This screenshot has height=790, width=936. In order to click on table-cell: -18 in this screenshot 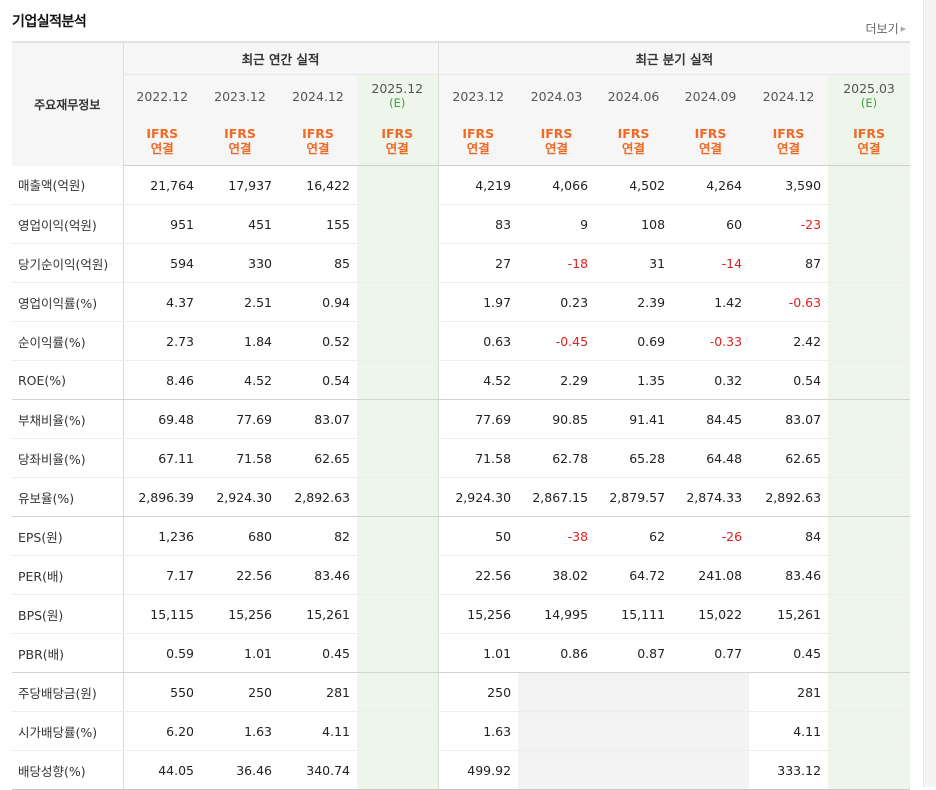, I will do `click(557, 263)`.